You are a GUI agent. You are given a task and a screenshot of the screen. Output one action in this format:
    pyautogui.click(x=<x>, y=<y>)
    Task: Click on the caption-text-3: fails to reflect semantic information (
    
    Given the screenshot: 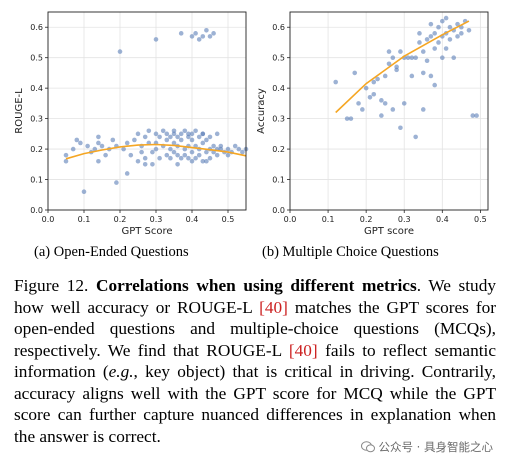 What is the action you would take?
    pyautogui.click(x=255, y=361)
    